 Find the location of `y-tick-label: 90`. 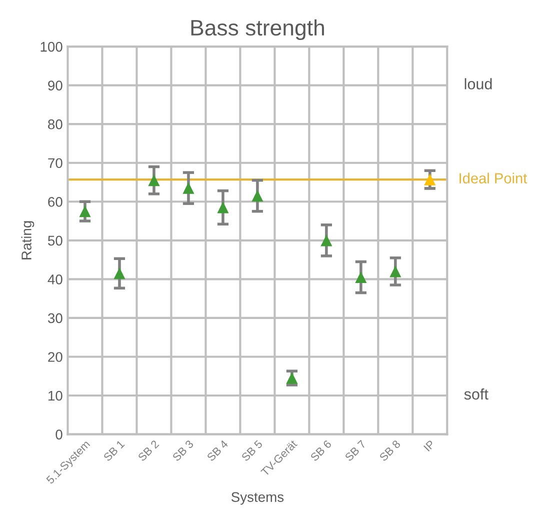

y-tick-label: 90 is located at coordinates (55, 85).